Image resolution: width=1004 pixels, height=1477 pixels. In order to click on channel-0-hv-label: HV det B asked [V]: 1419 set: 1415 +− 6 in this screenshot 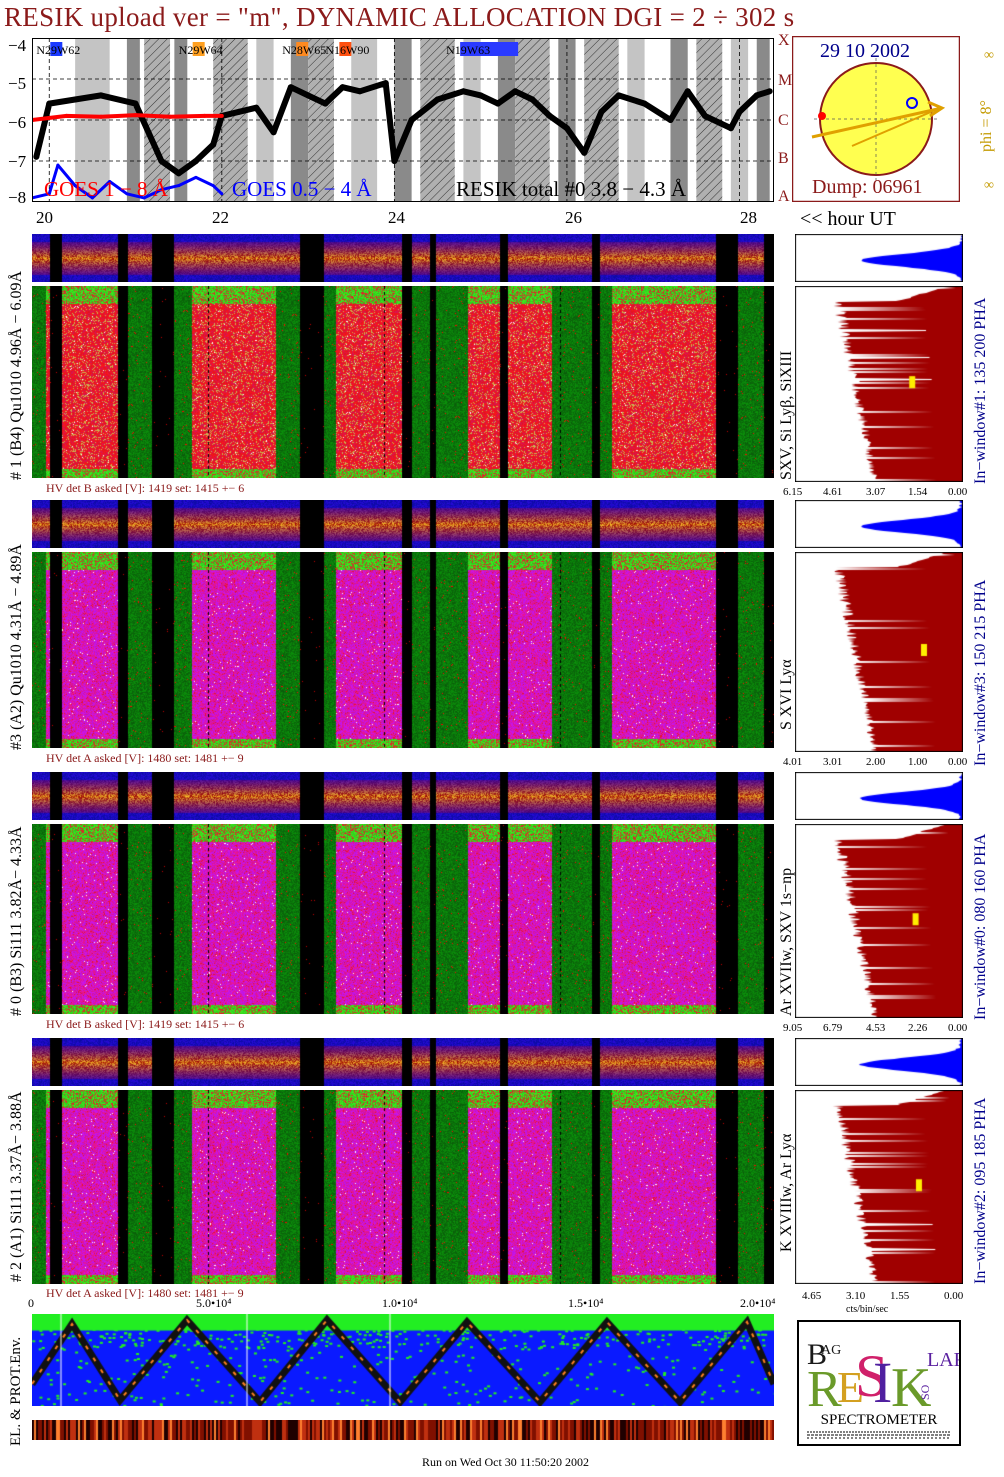, I will do `click(145, 1024)`.